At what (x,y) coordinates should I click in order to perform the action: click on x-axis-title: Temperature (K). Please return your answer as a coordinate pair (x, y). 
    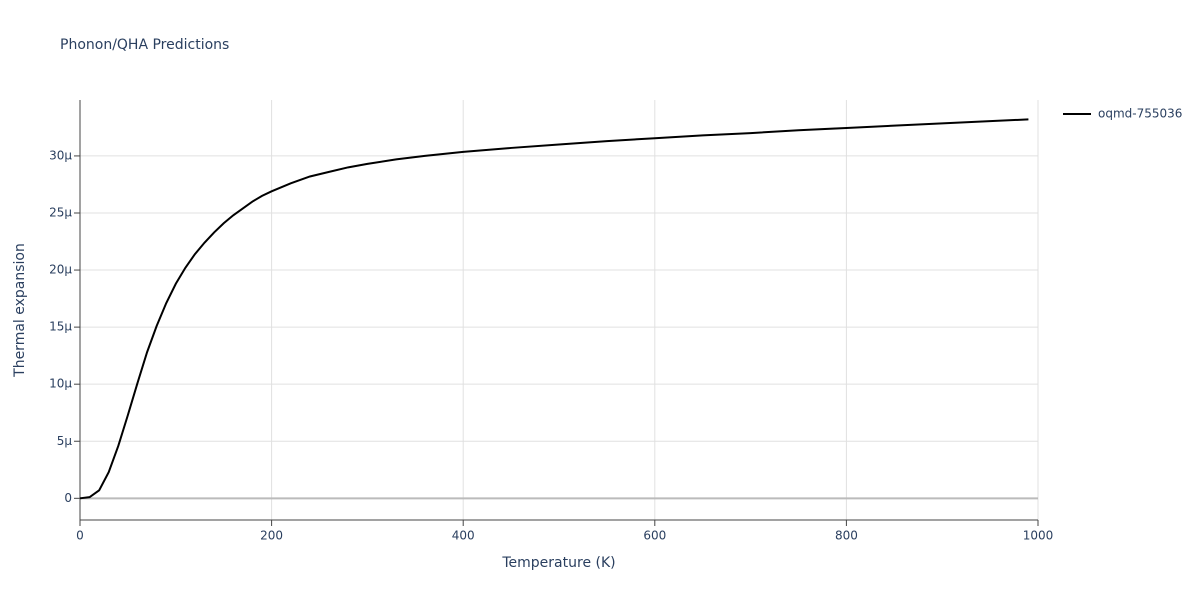
    Looking at the image, I should click on (558, 563).